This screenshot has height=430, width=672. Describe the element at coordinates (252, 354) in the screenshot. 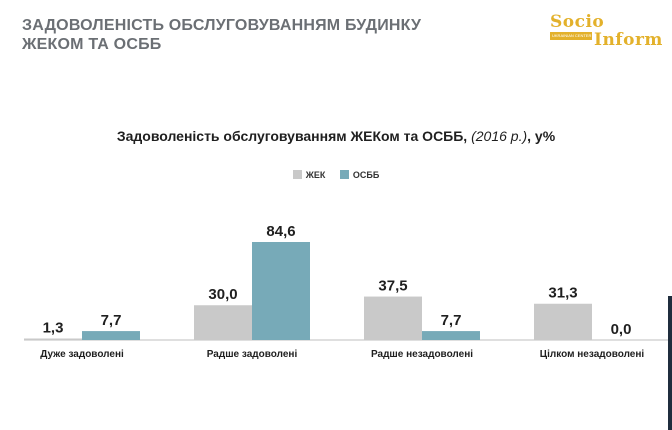

I see `category-label-1: Радше задоволені` at that location.